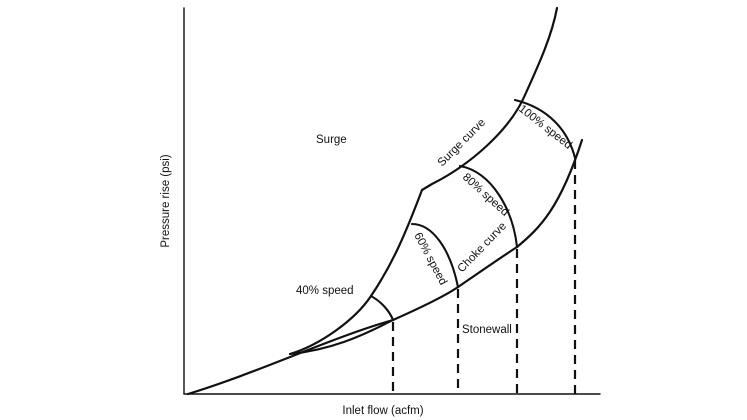  What do you see at coordinates (325, 291) in the screenshot?
I see `speed-label-40: 40% speed` at bounding box center [325, 291].